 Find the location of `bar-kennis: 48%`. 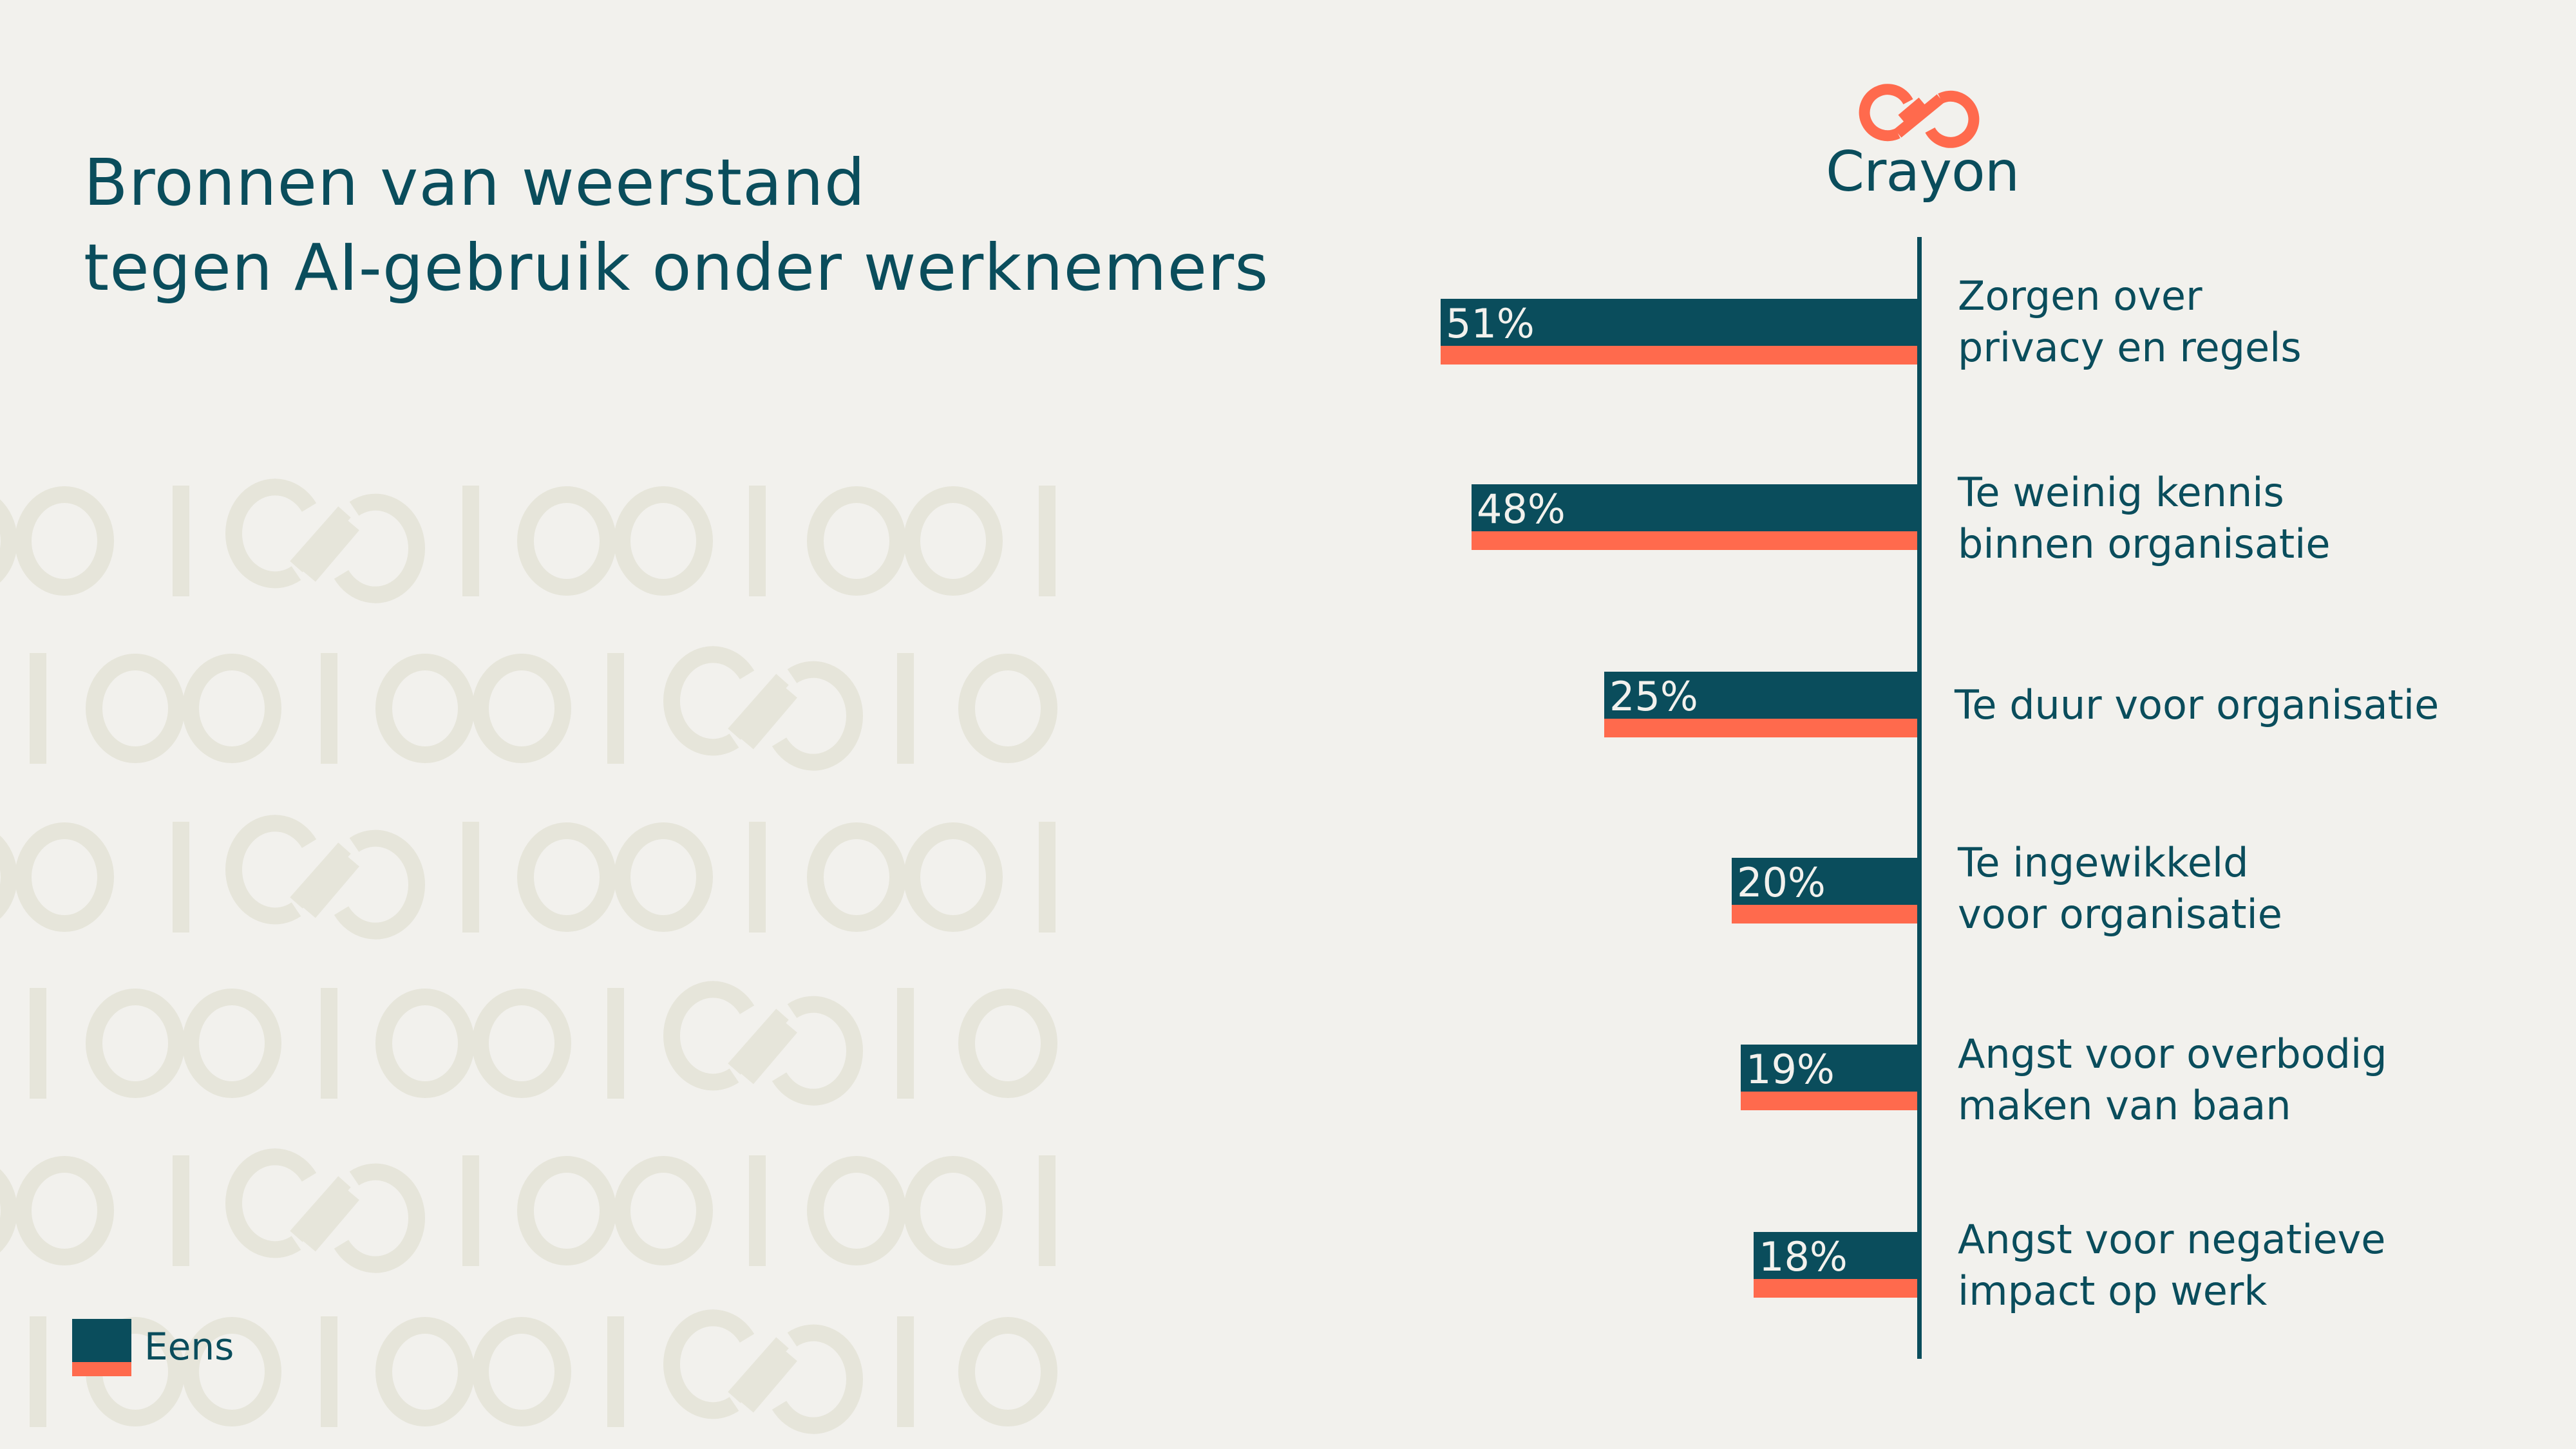

bar-kennis: 48% is located at coordinates (1694, 517).